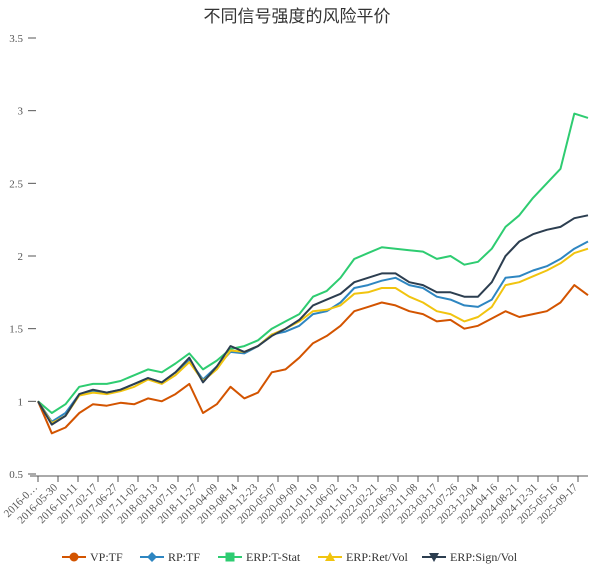 Image resolution: width=595 pixels, height=574 pixels. I want to click on y-tick-label: 2, so click(21, 257).